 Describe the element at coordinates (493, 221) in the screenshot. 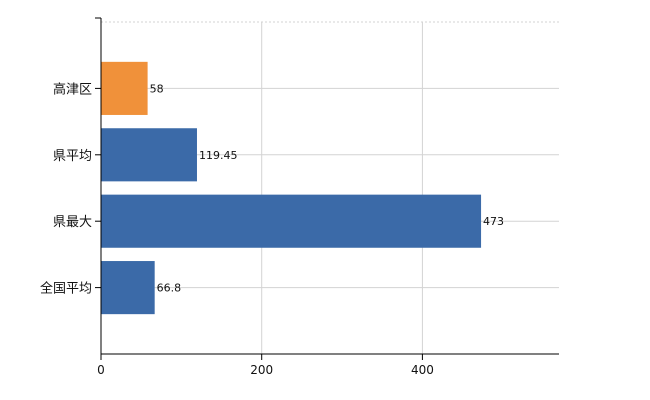

I see `bar-value-label: 473` at that location.